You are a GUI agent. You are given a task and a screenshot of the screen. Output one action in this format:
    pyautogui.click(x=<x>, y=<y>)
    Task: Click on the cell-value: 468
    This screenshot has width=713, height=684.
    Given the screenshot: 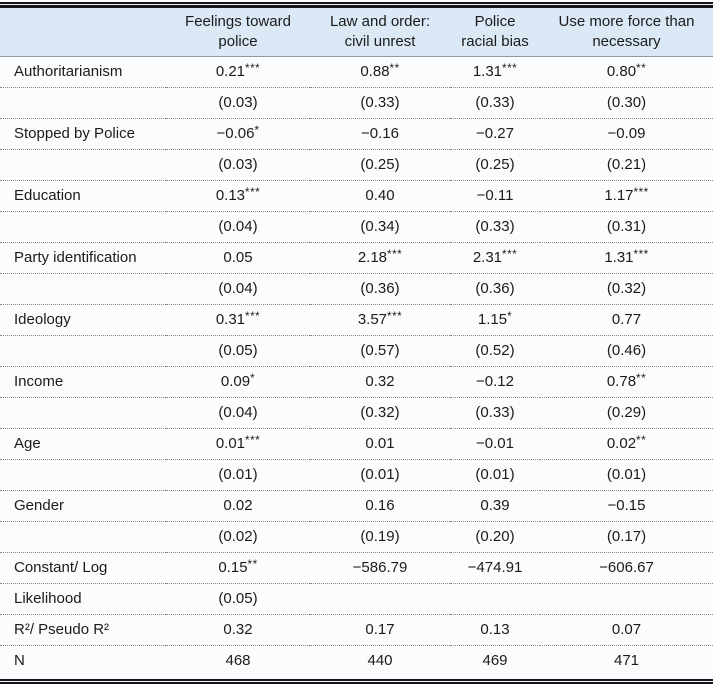 What is the action you would take?
    pyautogui.click(x=238, y=661)
    